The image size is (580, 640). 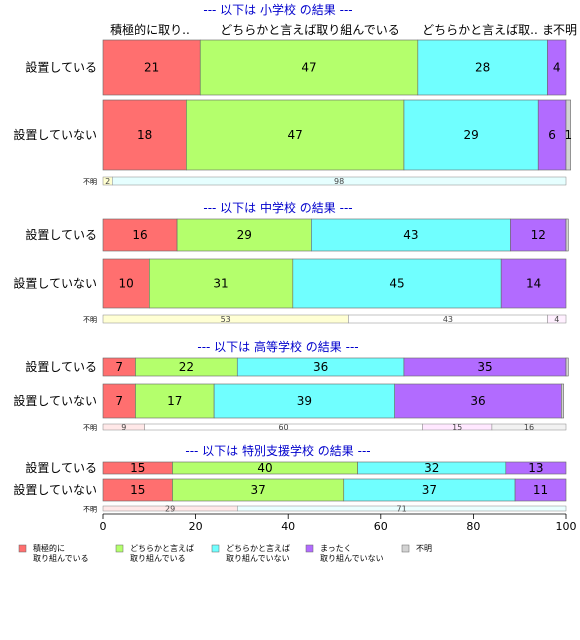 What do you see at coordinates (174, 401) in the screenshot?
I see `data-label: 17` at bounding box center [174, 401].